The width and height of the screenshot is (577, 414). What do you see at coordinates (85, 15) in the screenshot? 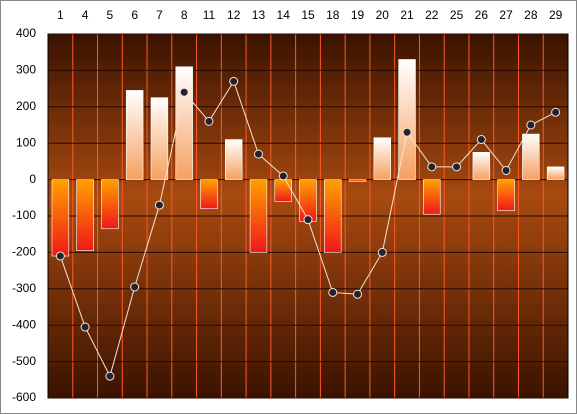
I see `x-tick-label: 4` at bounding box center [85, 15].